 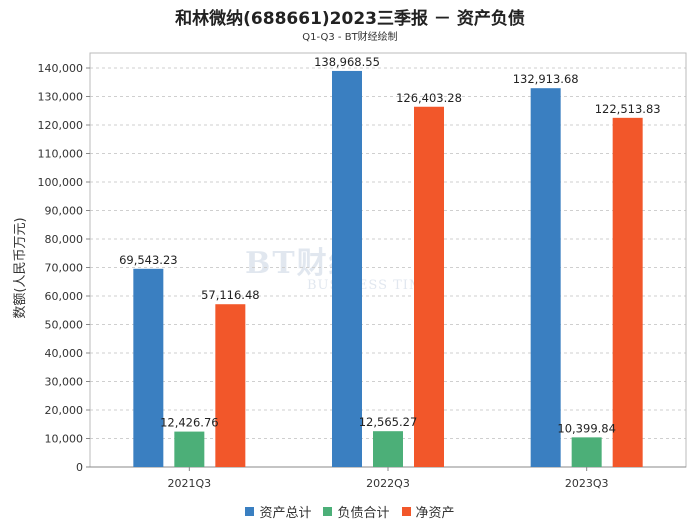 What do you see at coordinates (429, 98) in the screenshot?
I see `data-label: 126,403.28` at bounding box center [429, 98].